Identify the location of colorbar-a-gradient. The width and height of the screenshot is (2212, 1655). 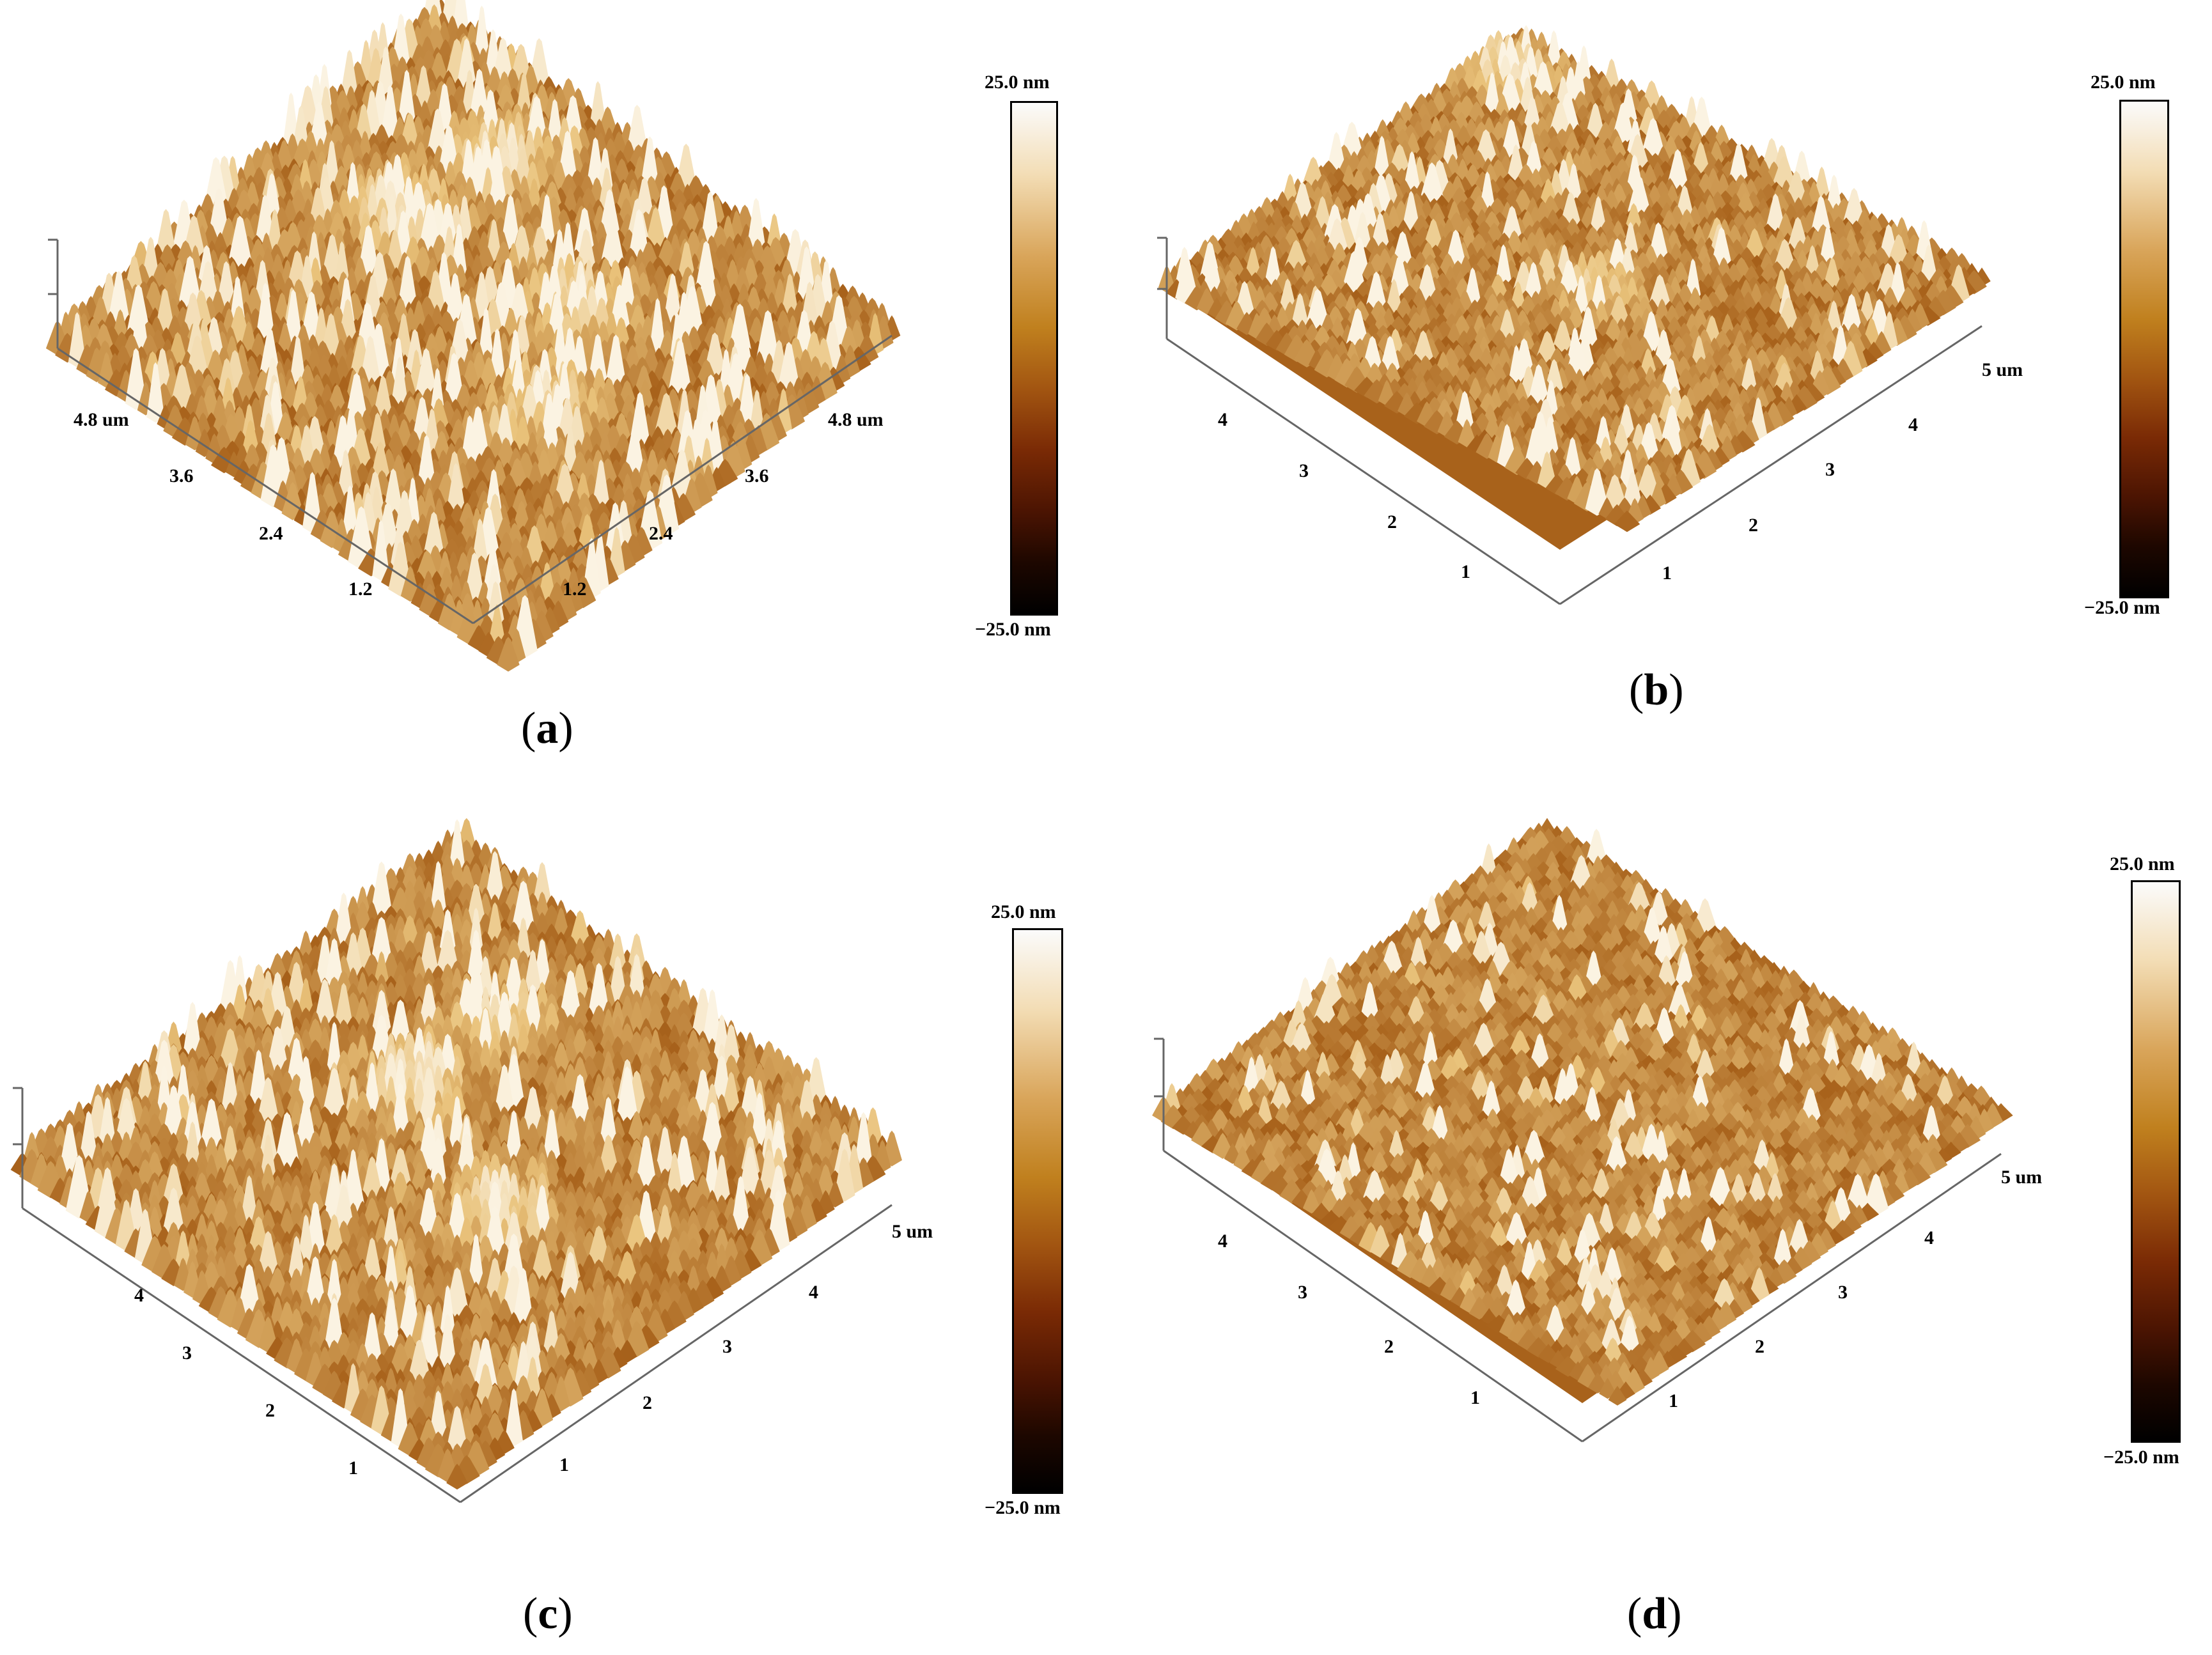
(1034, 358).